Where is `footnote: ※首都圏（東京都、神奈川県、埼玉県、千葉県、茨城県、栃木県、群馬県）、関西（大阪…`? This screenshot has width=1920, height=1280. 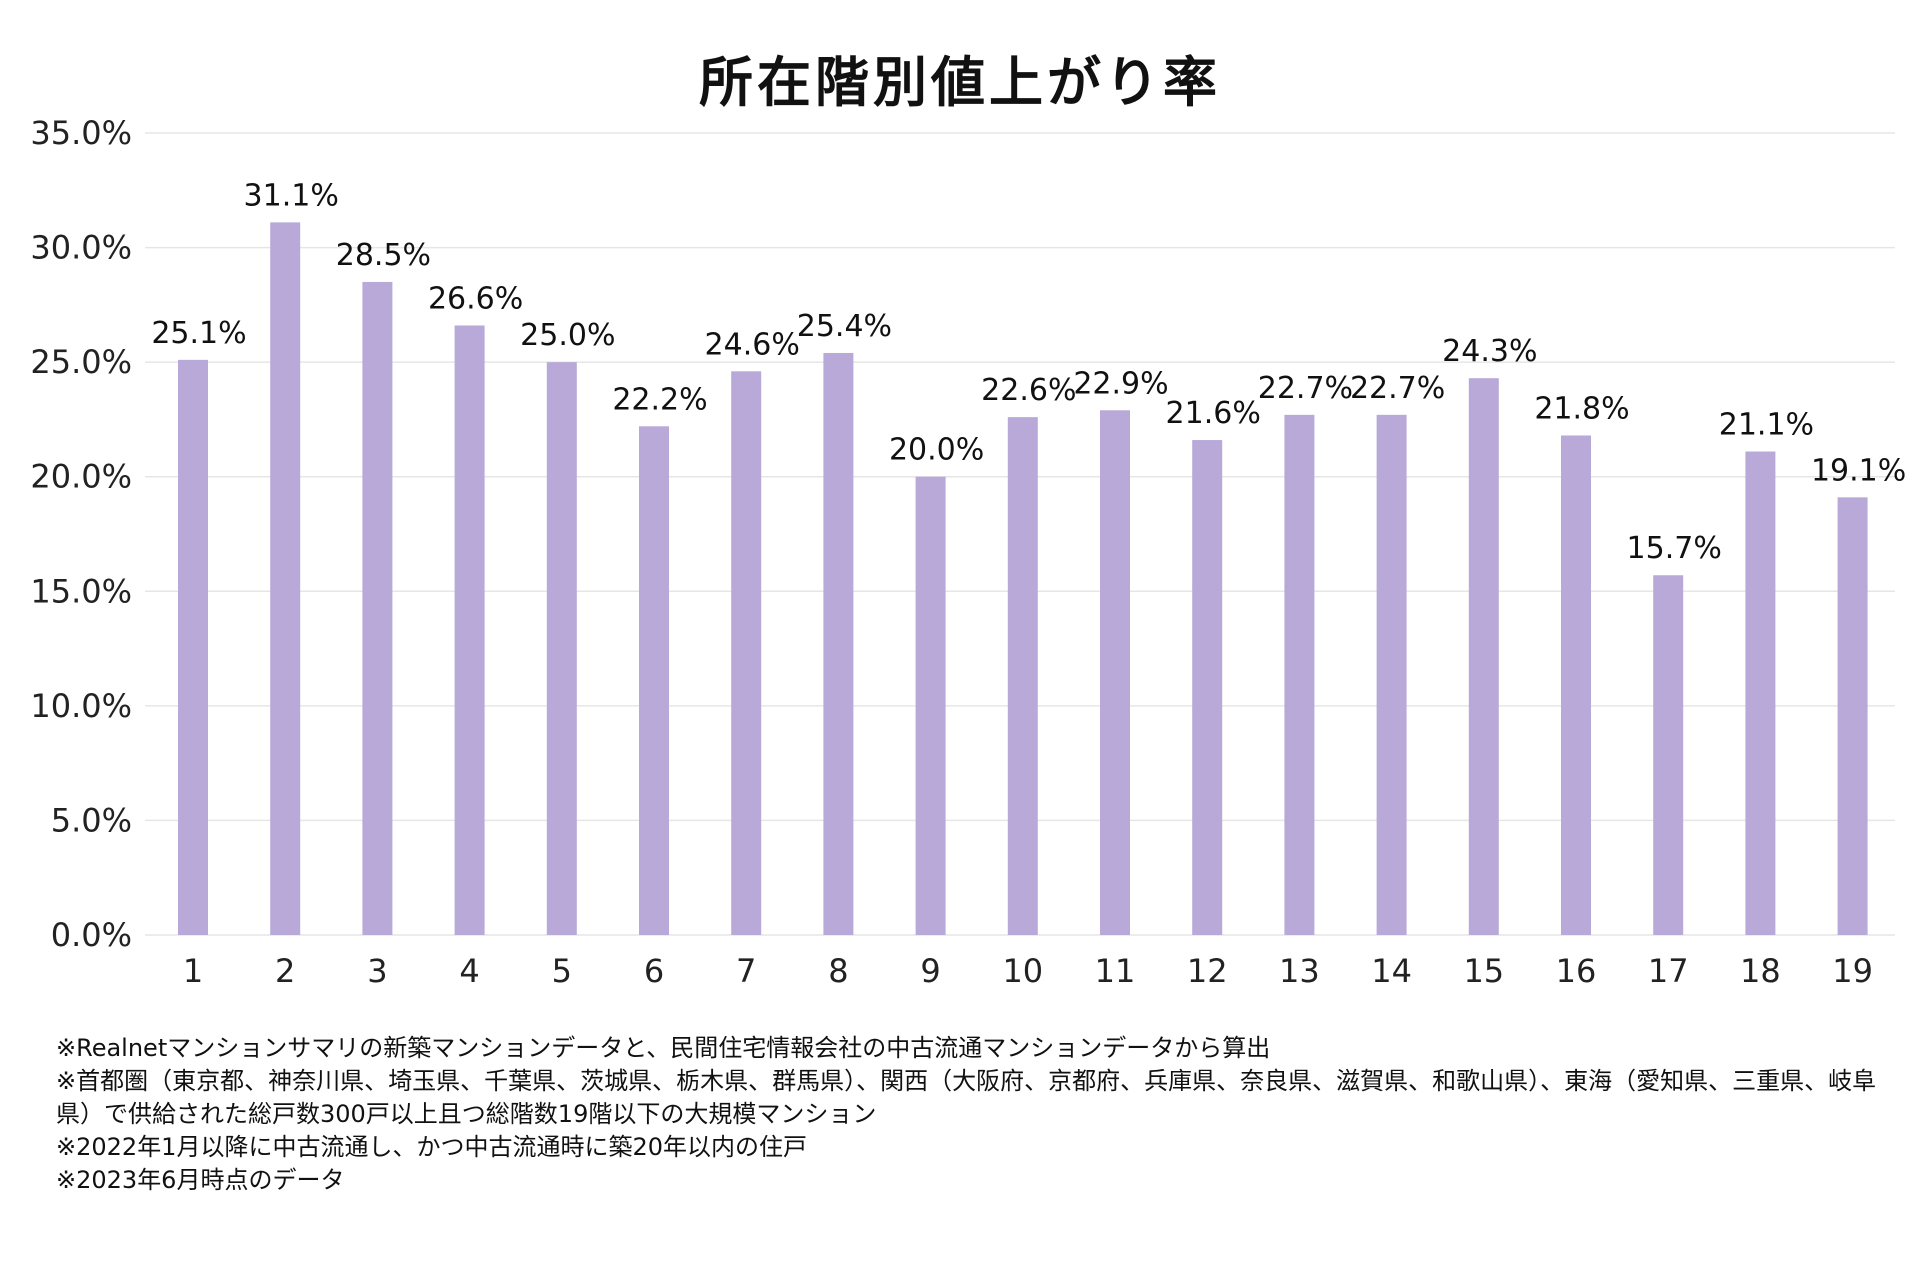
footnote: ※首都圏（東京都、神奈川県、埼玉県、千葉県、茨城県、栃木県、群馬県）、関西（大阪… is located at coordinates (966, 1081).